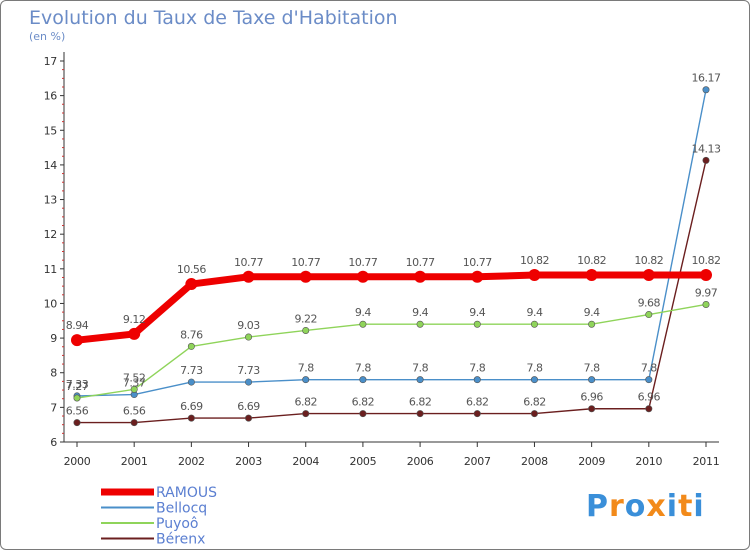  I want to click on data-label: 8.94, so click(77, 325).